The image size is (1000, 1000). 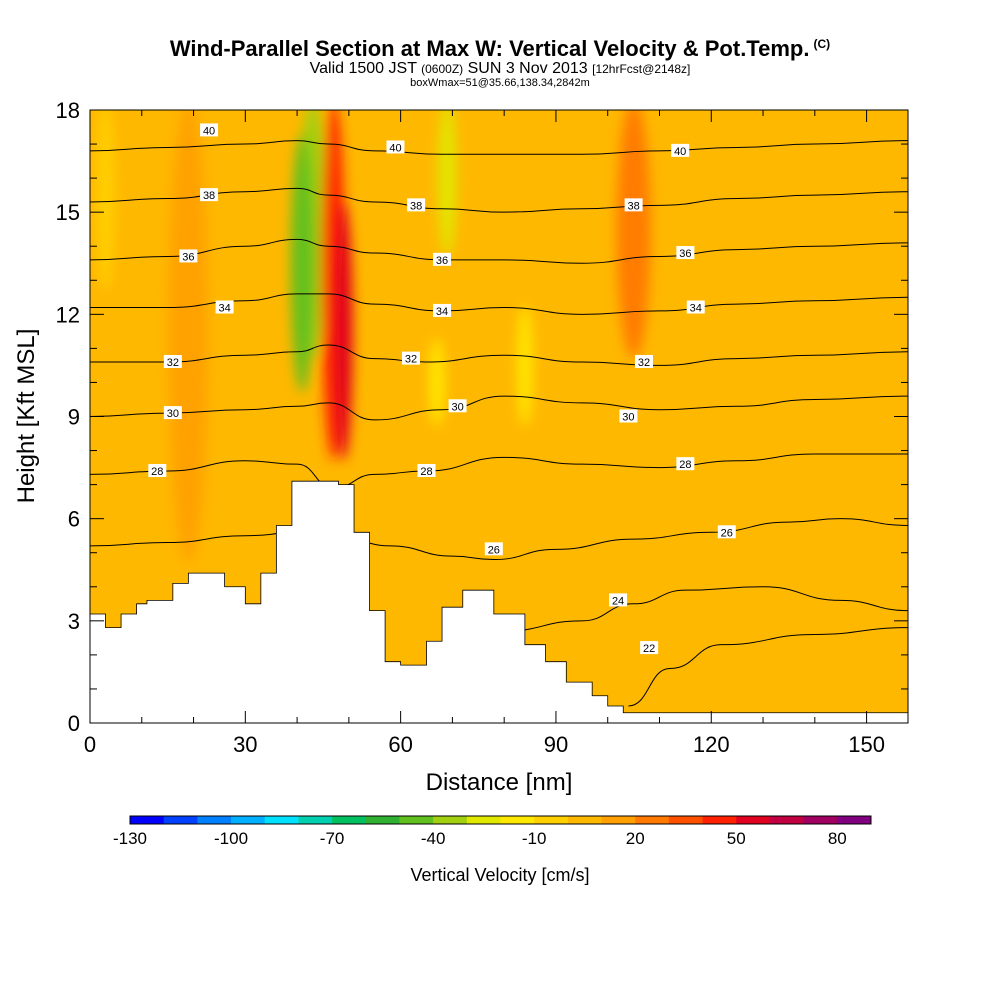 What do you see at coordinates (74, 723) in the screenshot?
I see `y-tick-label: 0` at bounding box center [74, 723].